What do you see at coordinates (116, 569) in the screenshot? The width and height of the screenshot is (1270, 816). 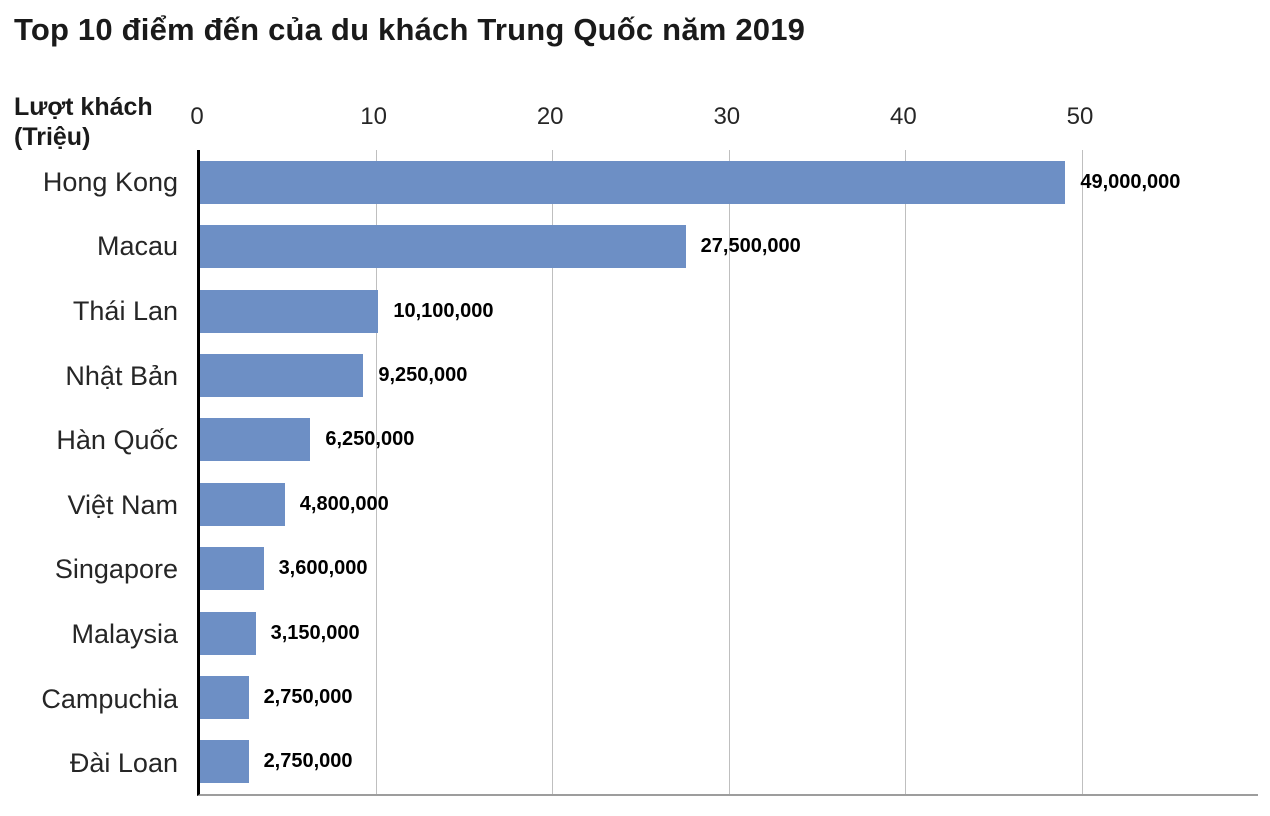 I see `category-label: Singapore` at bounding box center [116, 569].